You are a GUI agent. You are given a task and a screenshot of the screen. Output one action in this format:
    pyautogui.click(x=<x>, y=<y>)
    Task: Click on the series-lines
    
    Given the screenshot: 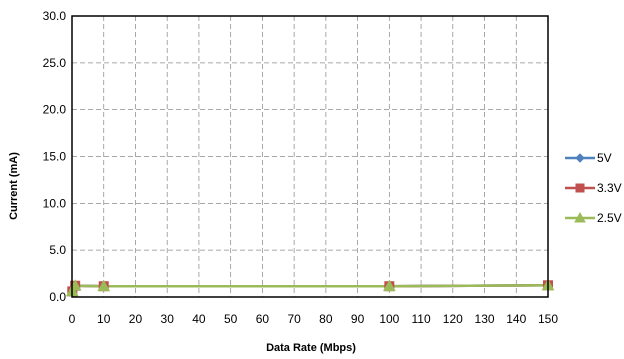 What is the action you would take?
    pyautogui.click(x=310, y=288)
    